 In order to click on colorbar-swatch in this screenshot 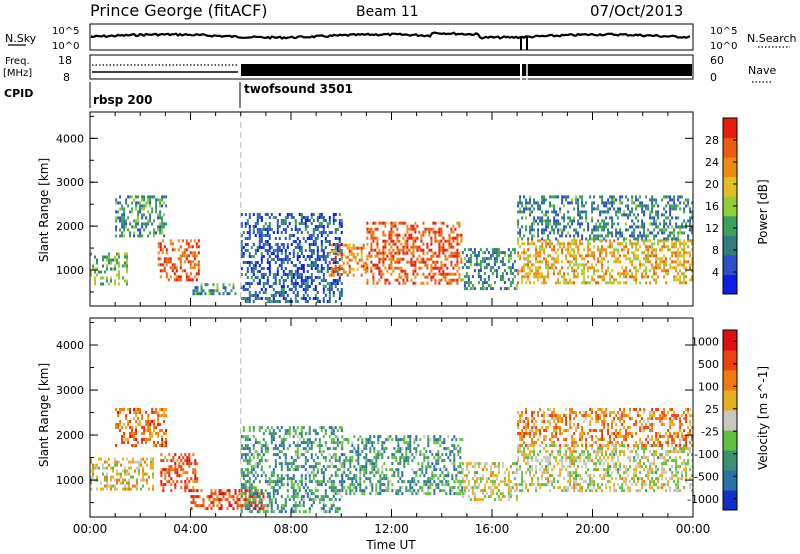, I will do `click(730, 245)`.